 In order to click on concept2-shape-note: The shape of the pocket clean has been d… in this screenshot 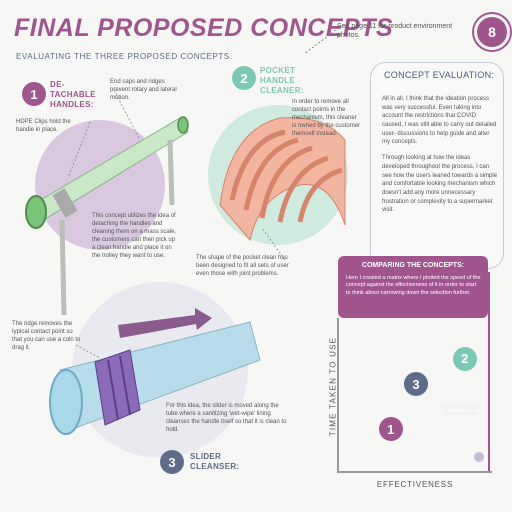, I will do `click(242, 266)`.